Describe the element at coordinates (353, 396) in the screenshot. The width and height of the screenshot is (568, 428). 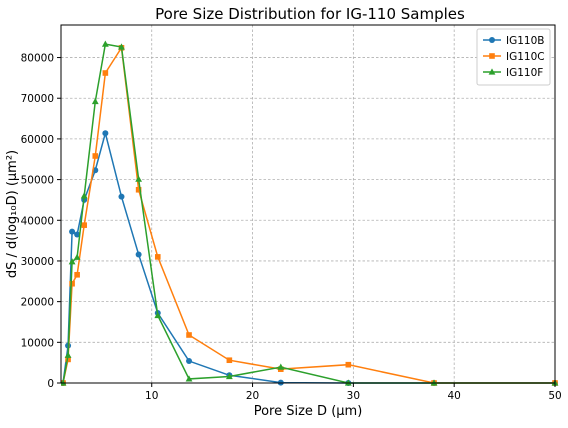
I see `x-tick-label: 30` at that location.